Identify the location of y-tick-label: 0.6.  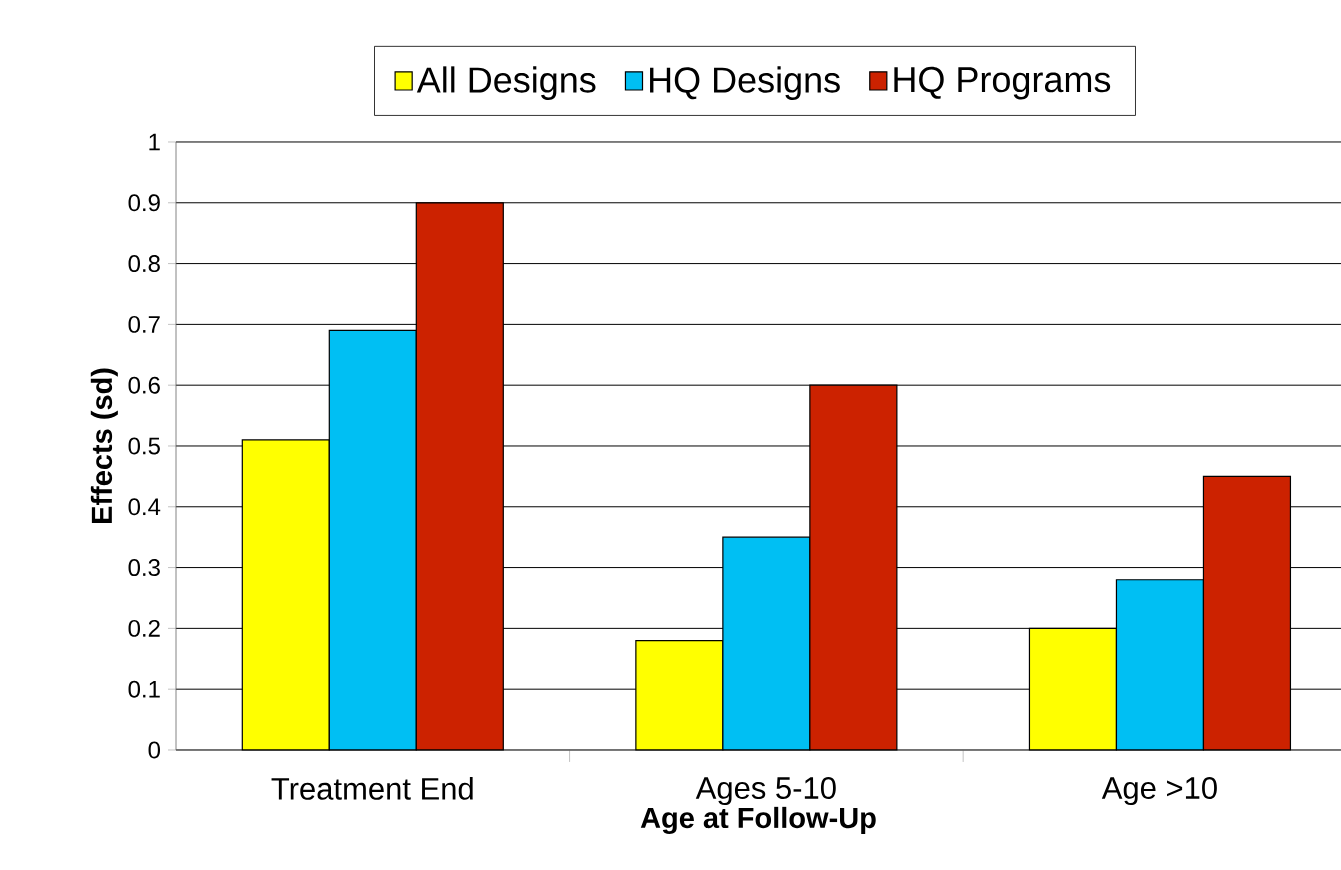
(144, 385).